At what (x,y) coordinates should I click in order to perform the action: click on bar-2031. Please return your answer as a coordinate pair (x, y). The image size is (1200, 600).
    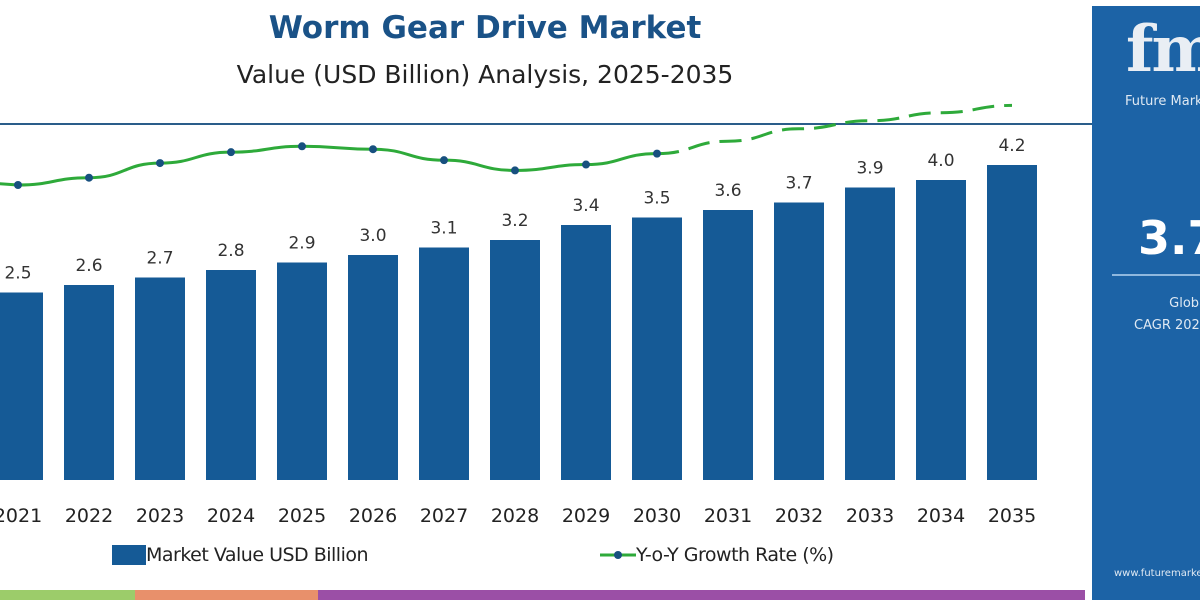
    Looking at the image, I should click on (728, 345).